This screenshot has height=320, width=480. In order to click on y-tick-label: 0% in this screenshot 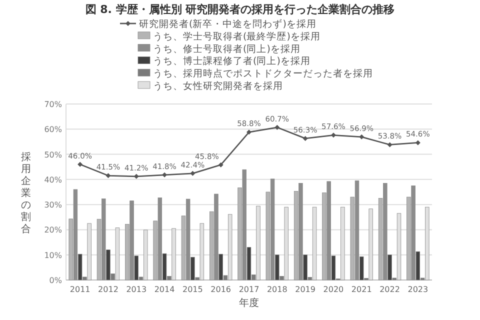, I will do `click(55, 280)`.